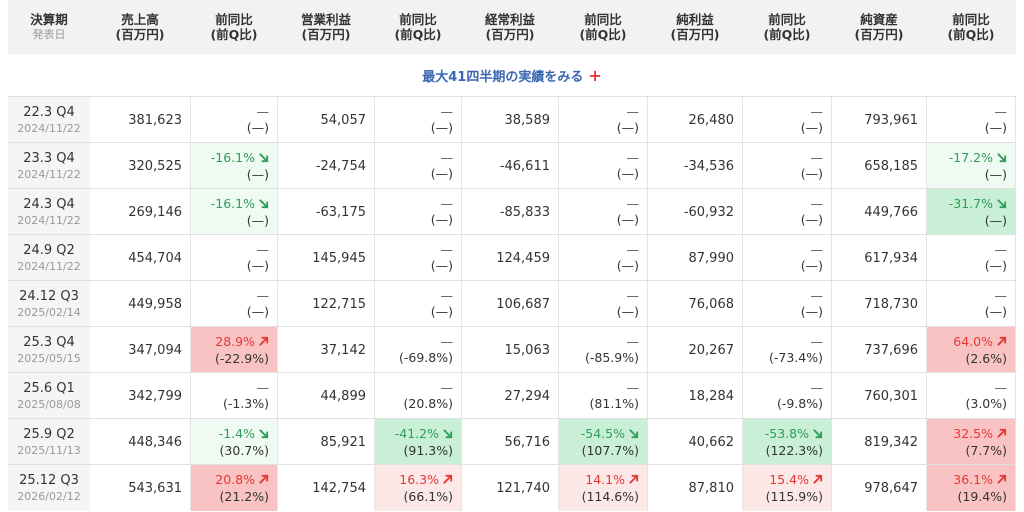  What do you see at coordinates (242, 358) in the screenshot?
I see `qoq-change: (-22.9%)` at bounding box center [242, 358].